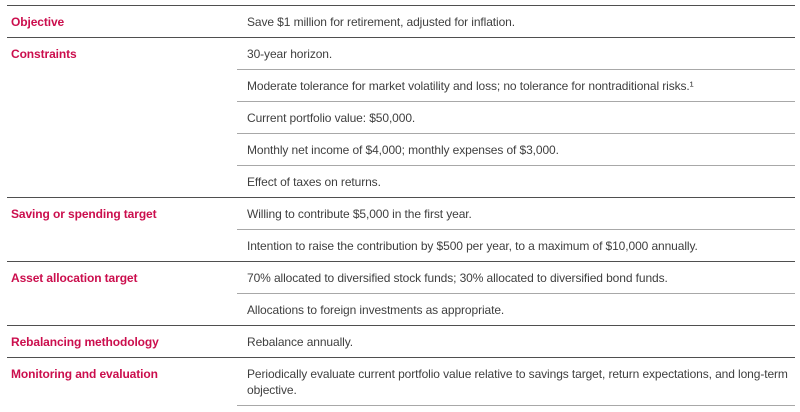 The height and width of the screenshot is (412, 800). Describe the element at coordinates (300, 342) in the screenshot. I see `table-row: Rebalance annually.` at that location.